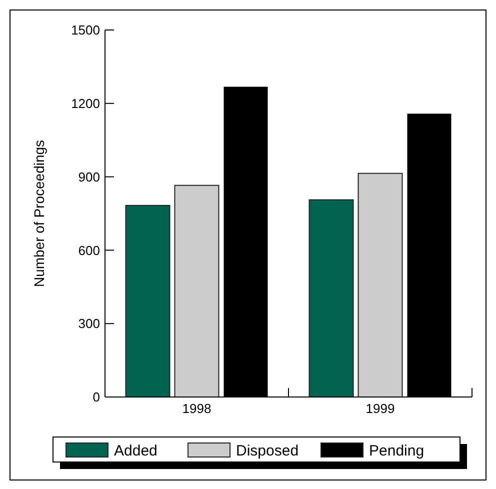  What do you see at coordinates (89, 324) in the screenshot?
I see `y-tick-label: 300` at bounding box center [89, 324].